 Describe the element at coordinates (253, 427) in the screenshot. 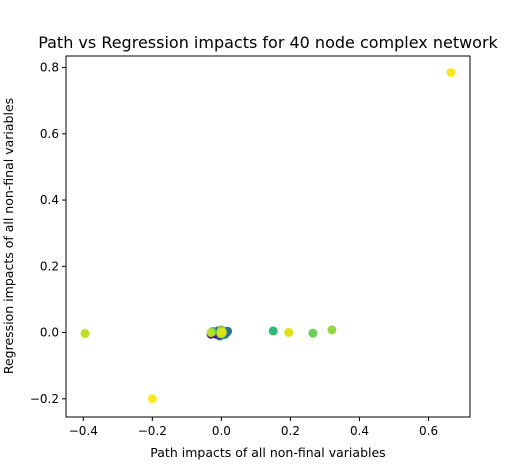

I see `x-axis: −0.4 −0.2 0.0 0.2 0.4 0.6` at that location.